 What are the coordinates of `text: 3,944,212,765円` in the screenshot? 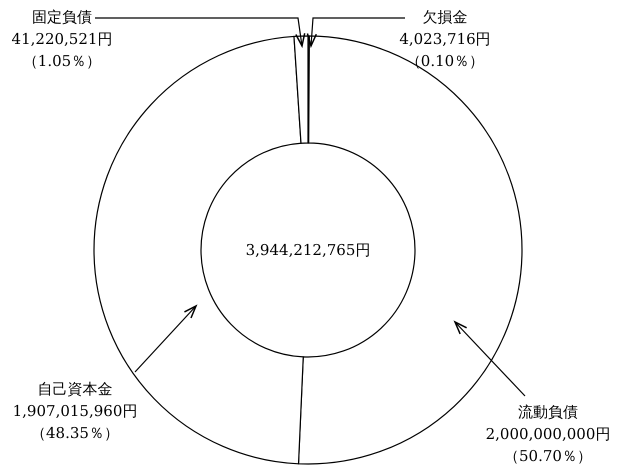 It's located at (308, 250).